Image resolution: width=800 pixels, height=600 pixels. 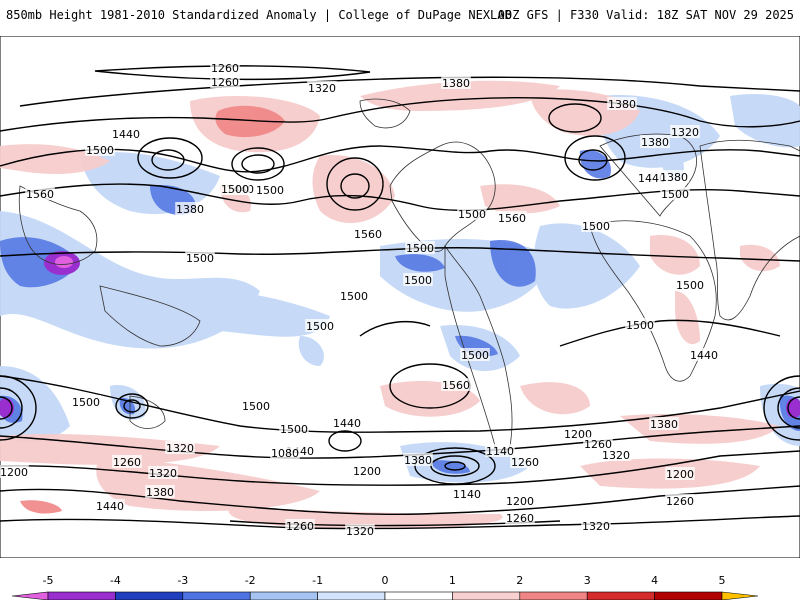 I want to click on colorbar-tick-label: 5, so click(x=722, y=580).